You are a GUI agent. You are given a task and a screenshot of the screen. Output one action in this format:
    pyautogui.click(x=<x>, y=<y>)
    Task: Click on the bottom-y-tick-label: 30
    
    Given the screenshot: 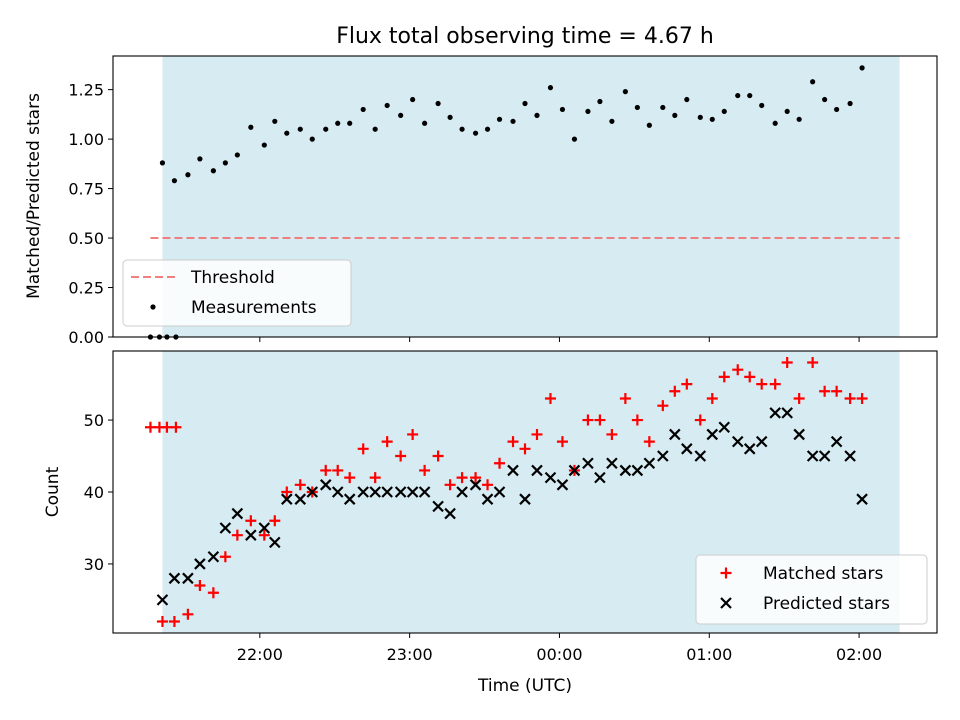 What is the action you would take?
    pyautogui.click(x=94, y=564)
    